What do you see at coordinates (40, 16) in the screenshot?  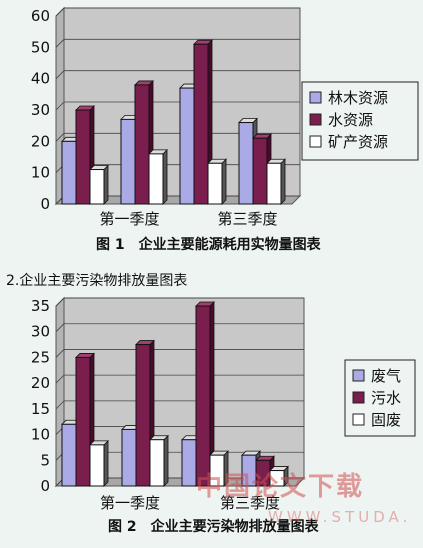 I see `y-tick-label: 60` at bounding box center [40, 16].